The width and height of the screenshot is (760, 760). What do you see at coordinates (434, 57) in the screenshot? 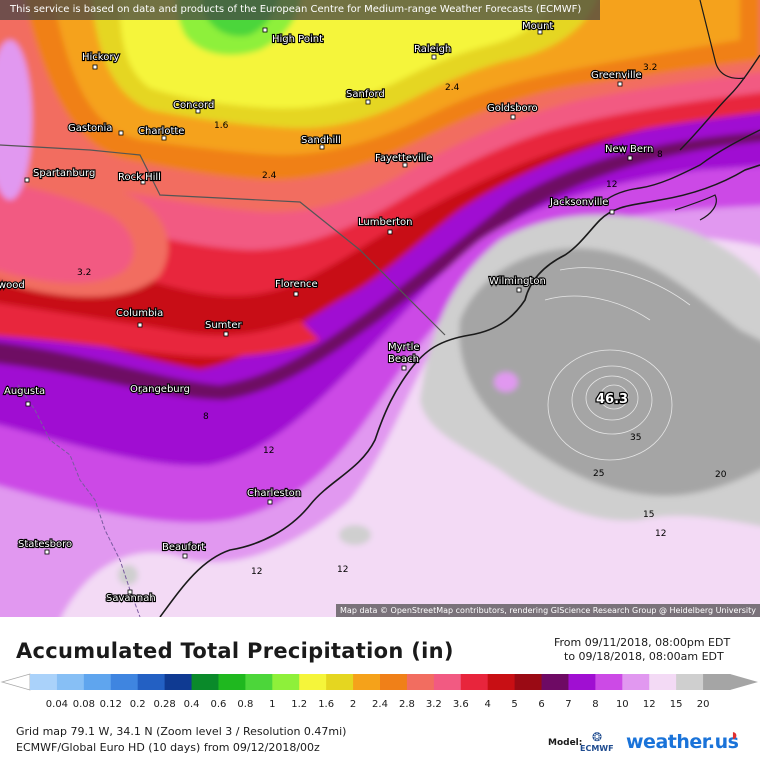
I see `city-marker-raleigh` at bounding box center [434, 57].